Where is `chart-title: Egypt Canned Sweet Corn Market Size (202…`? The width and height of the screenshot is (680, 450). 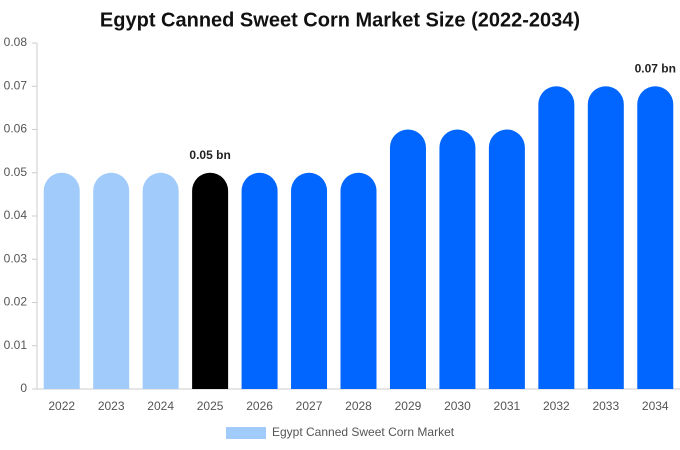 chart-title: Egypt Canned Sweet Corn Market Size (202… is located at coordinates (340, 20).